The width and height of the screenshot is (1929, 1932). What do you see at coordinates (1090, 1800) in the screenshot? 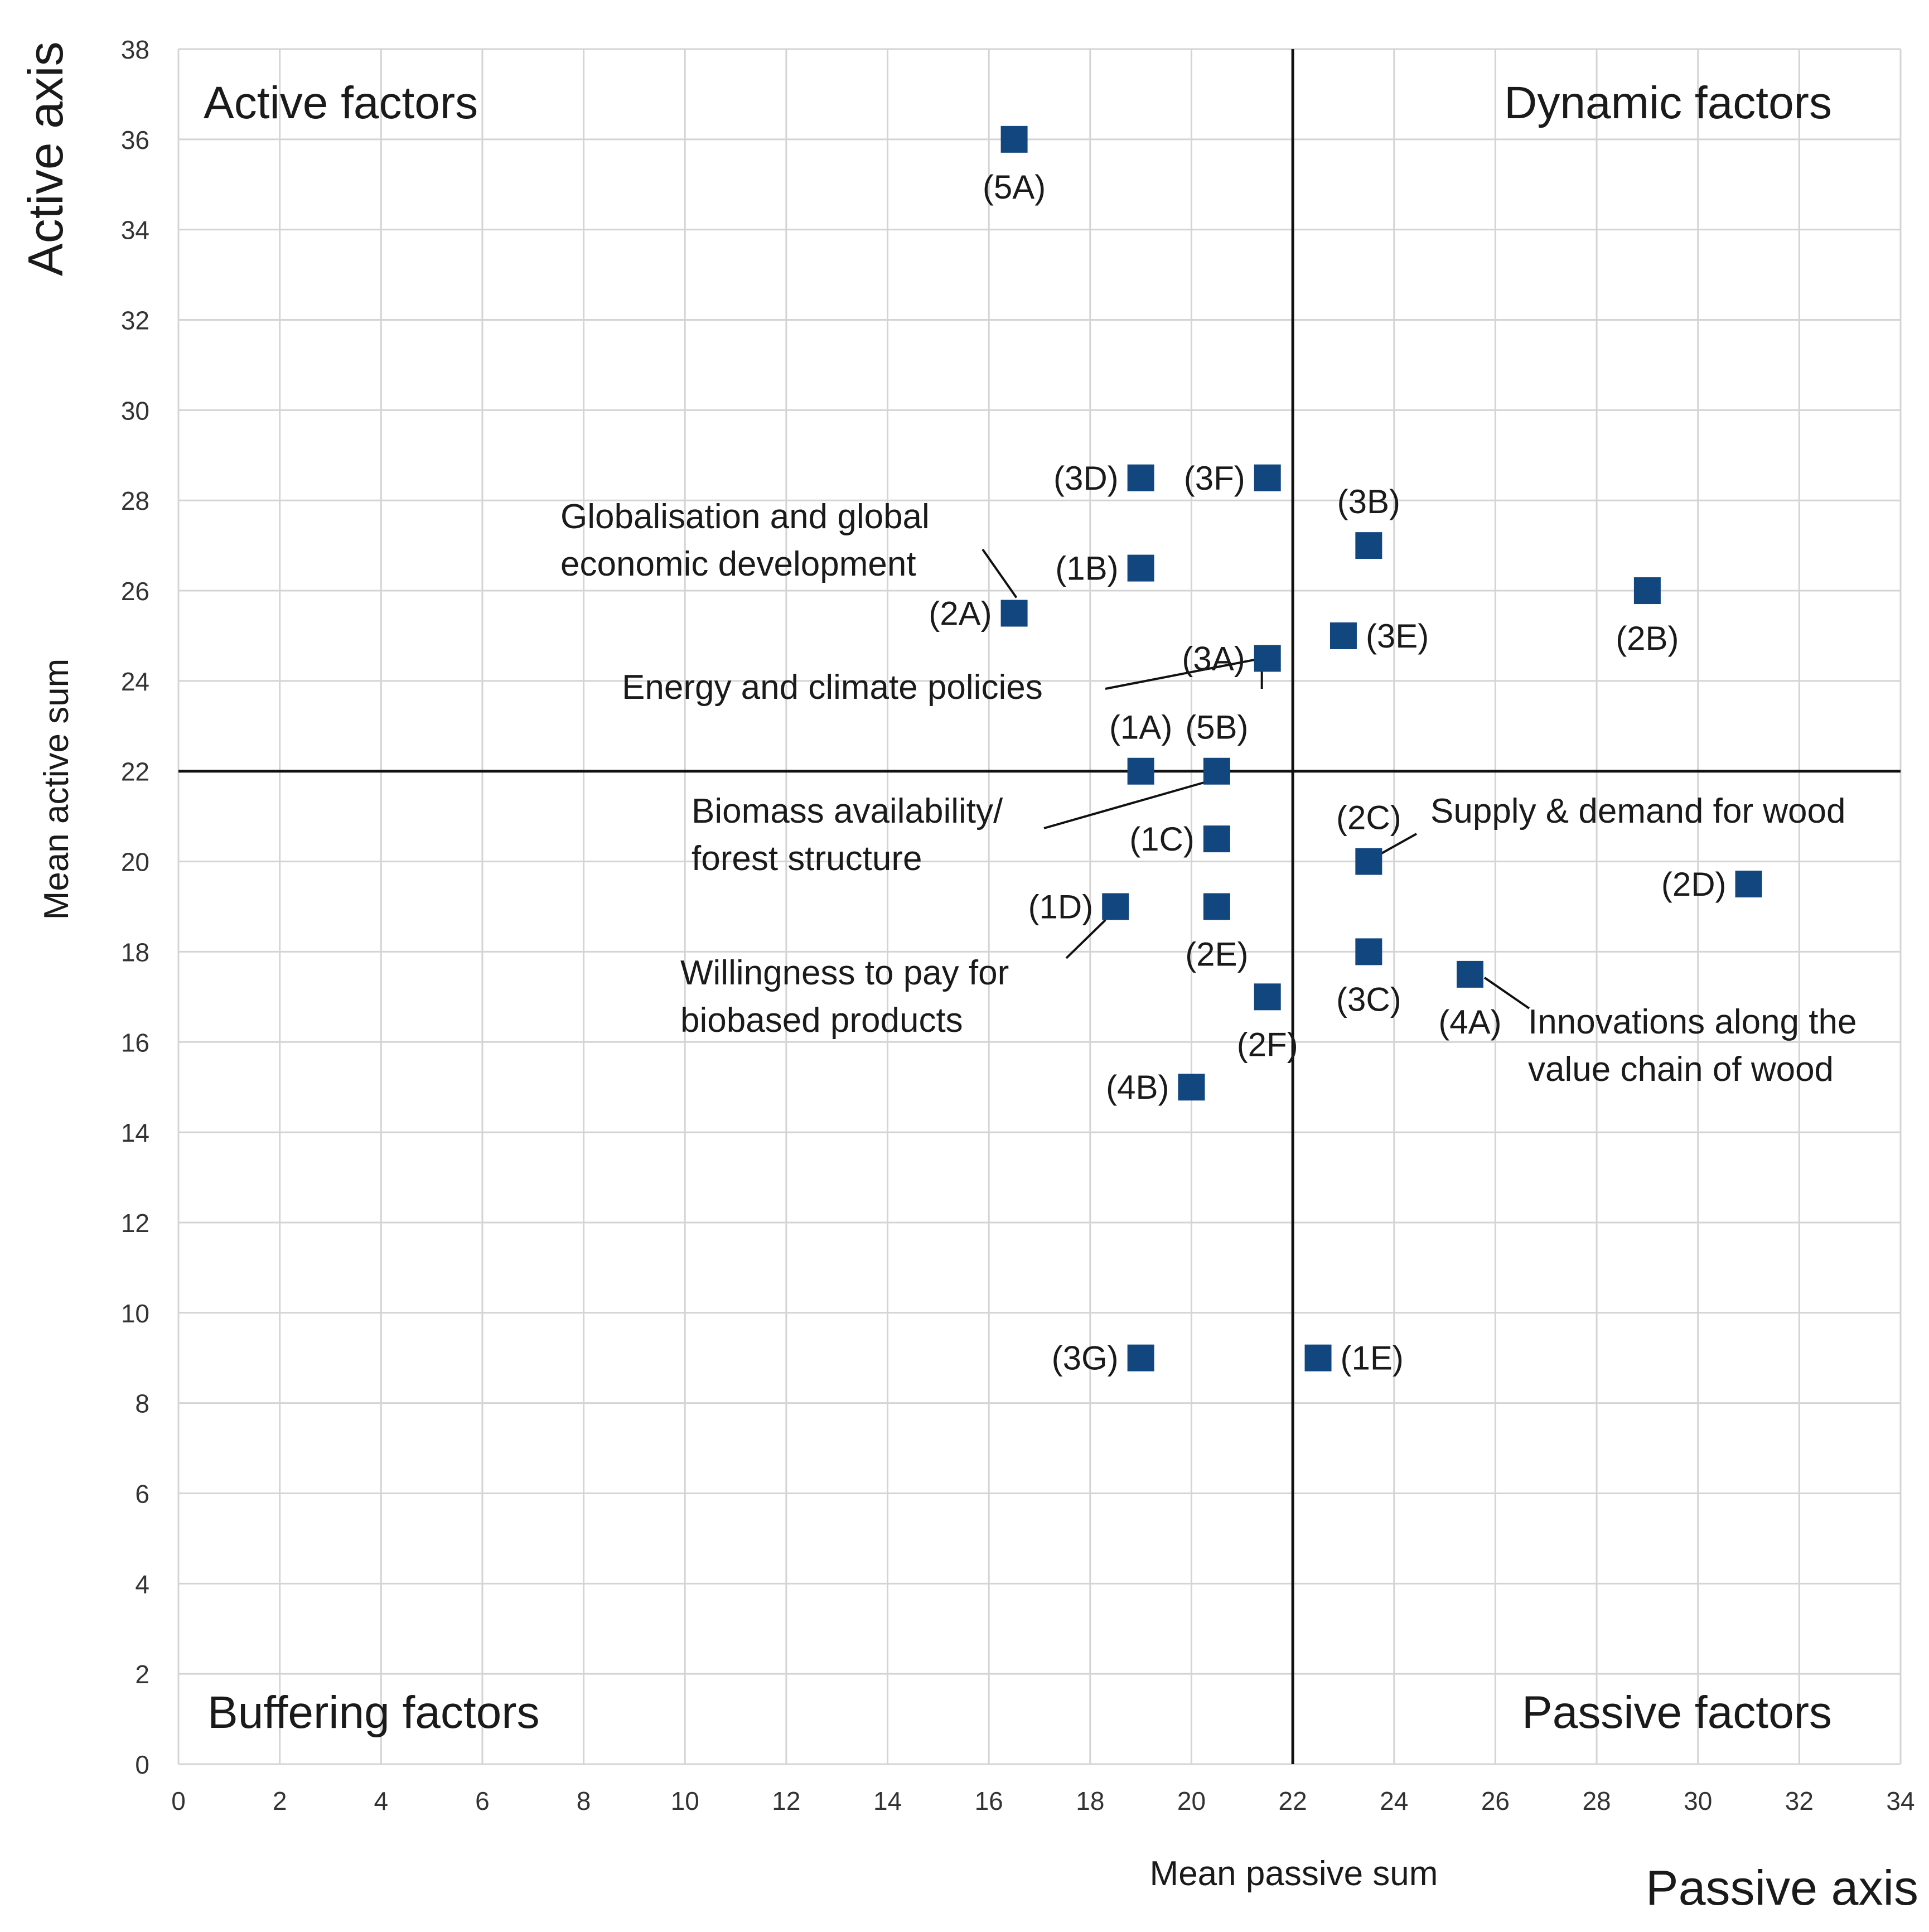
I see `x-tick-label: 18` at bounding box center [1090, 1800].